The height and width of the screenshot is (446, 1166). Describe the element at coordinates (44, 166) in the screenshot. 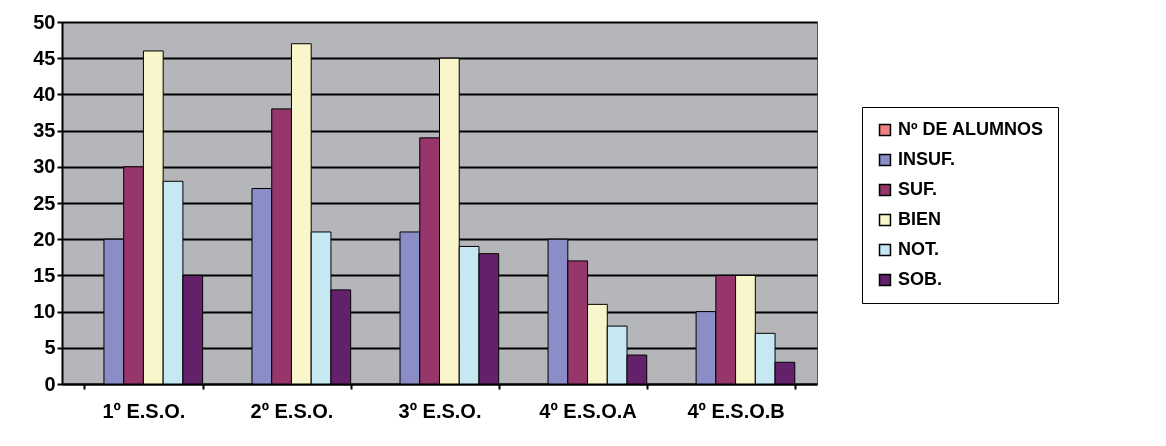

I see `y-tick-label: 30` at that location.